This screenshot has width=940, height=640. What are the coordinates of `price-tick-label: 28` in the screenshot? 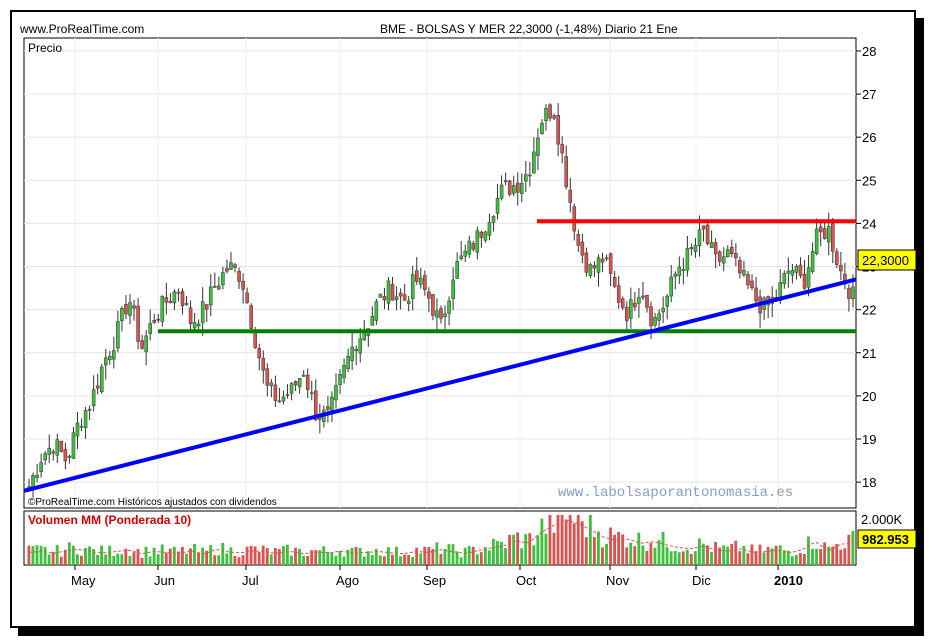 It's located at (869, 51).